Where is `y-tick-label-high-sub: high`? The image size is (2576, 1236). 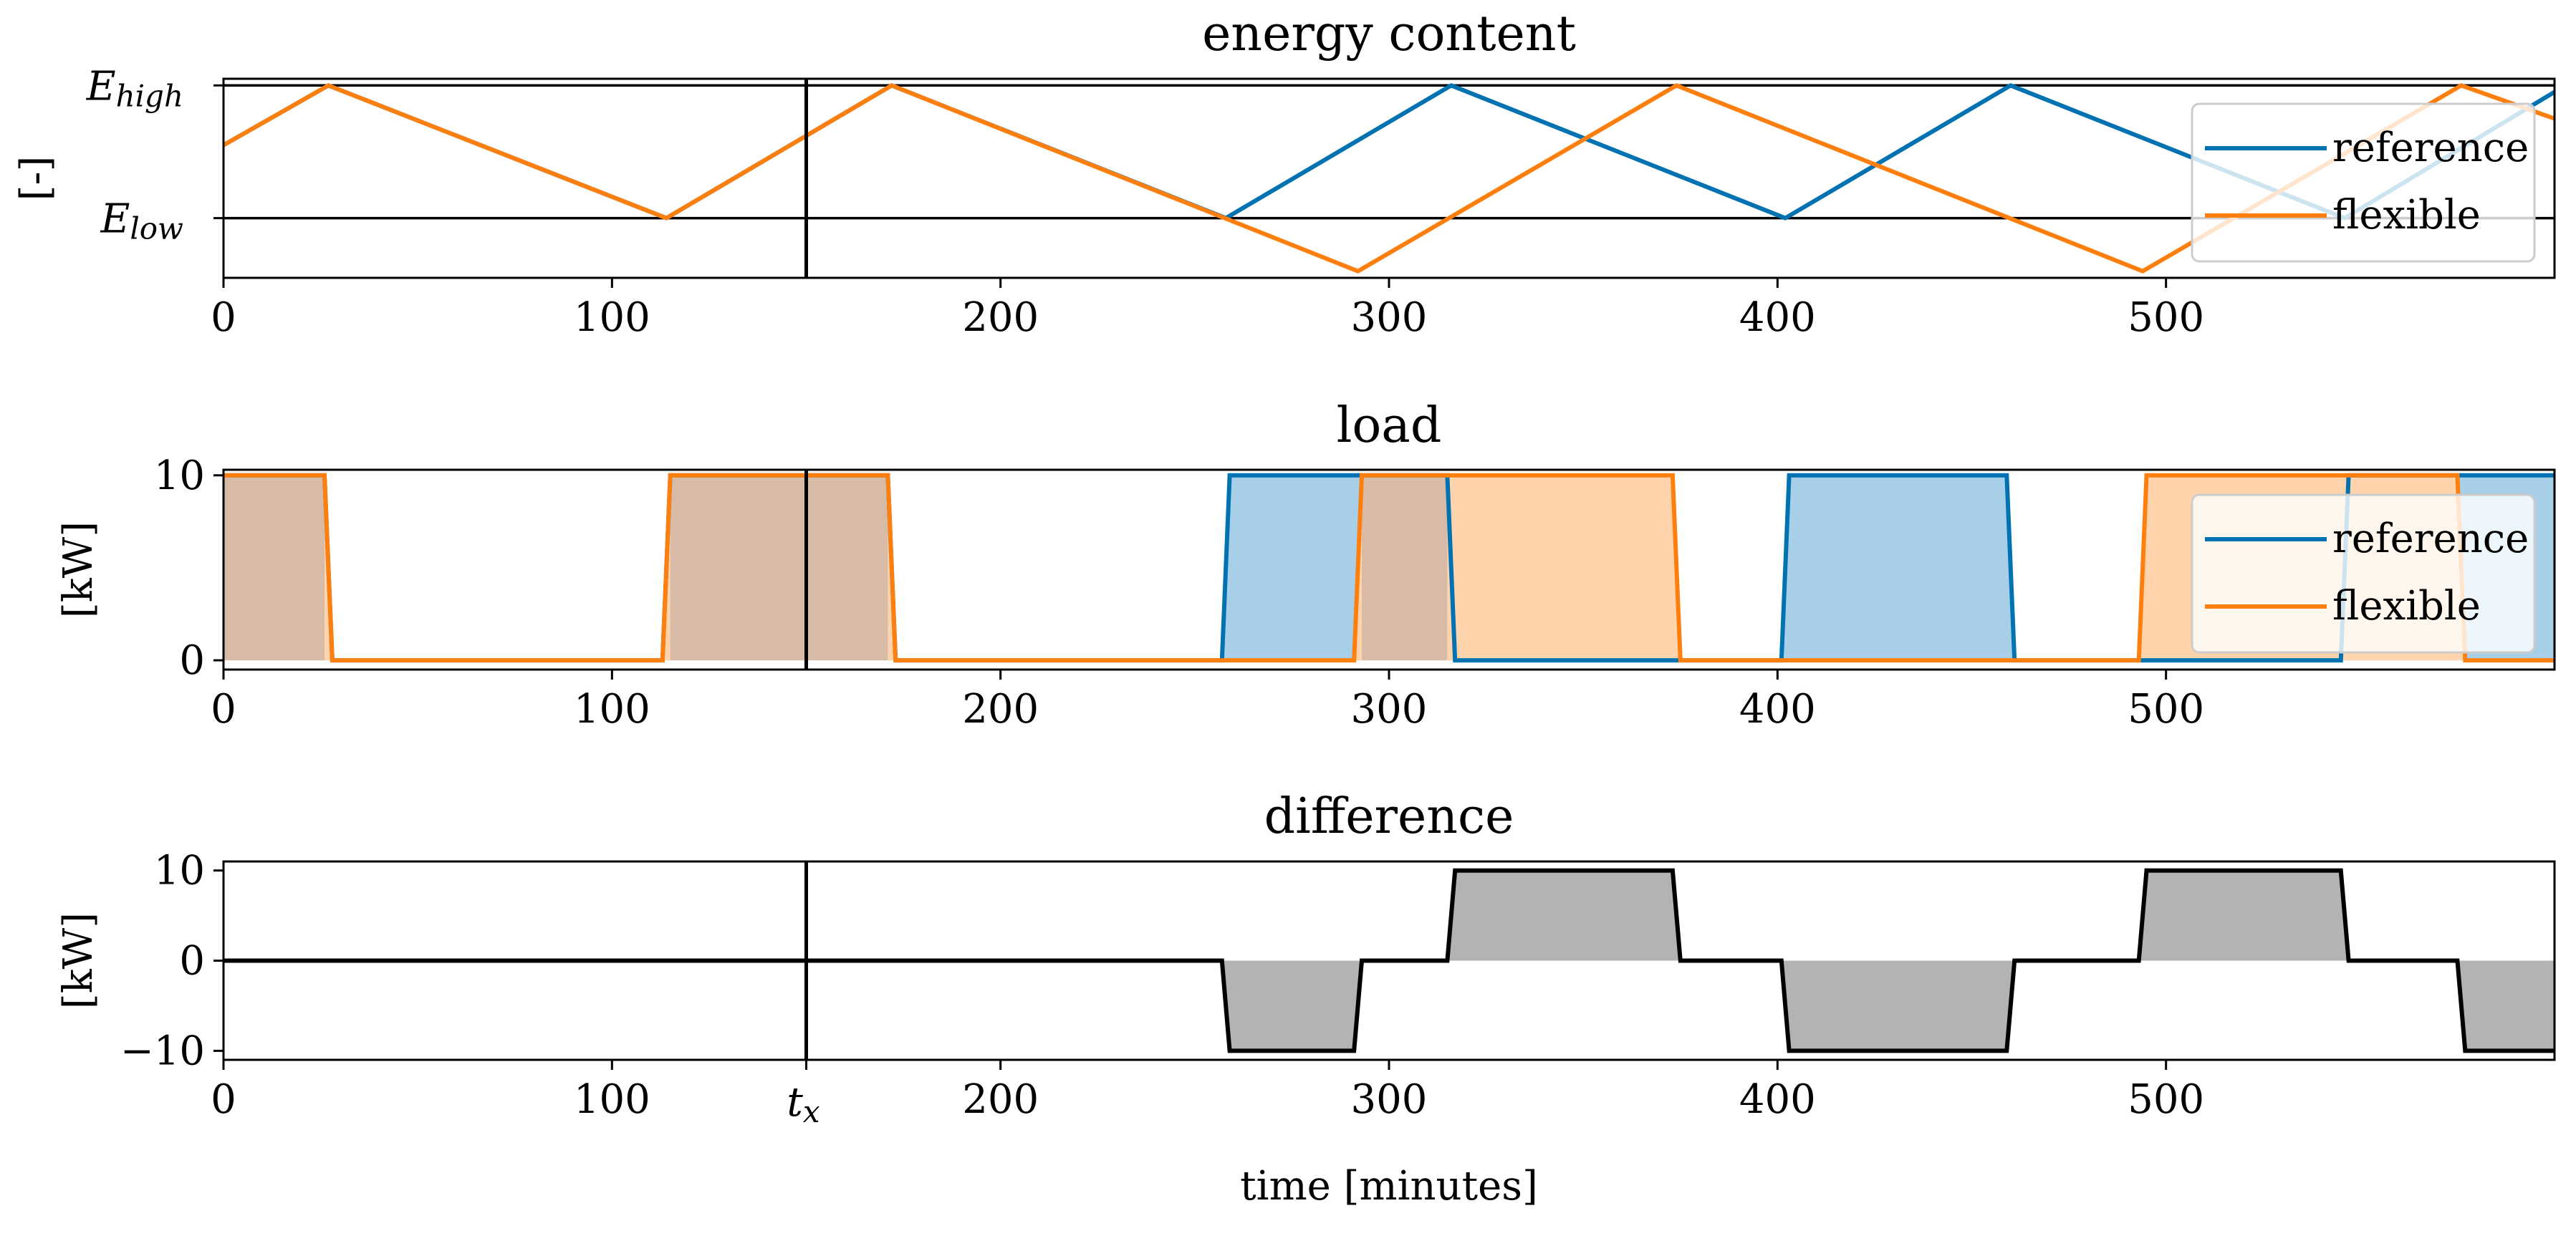 y-tick-label-high-sub: high is located at coordinates (149, 96).